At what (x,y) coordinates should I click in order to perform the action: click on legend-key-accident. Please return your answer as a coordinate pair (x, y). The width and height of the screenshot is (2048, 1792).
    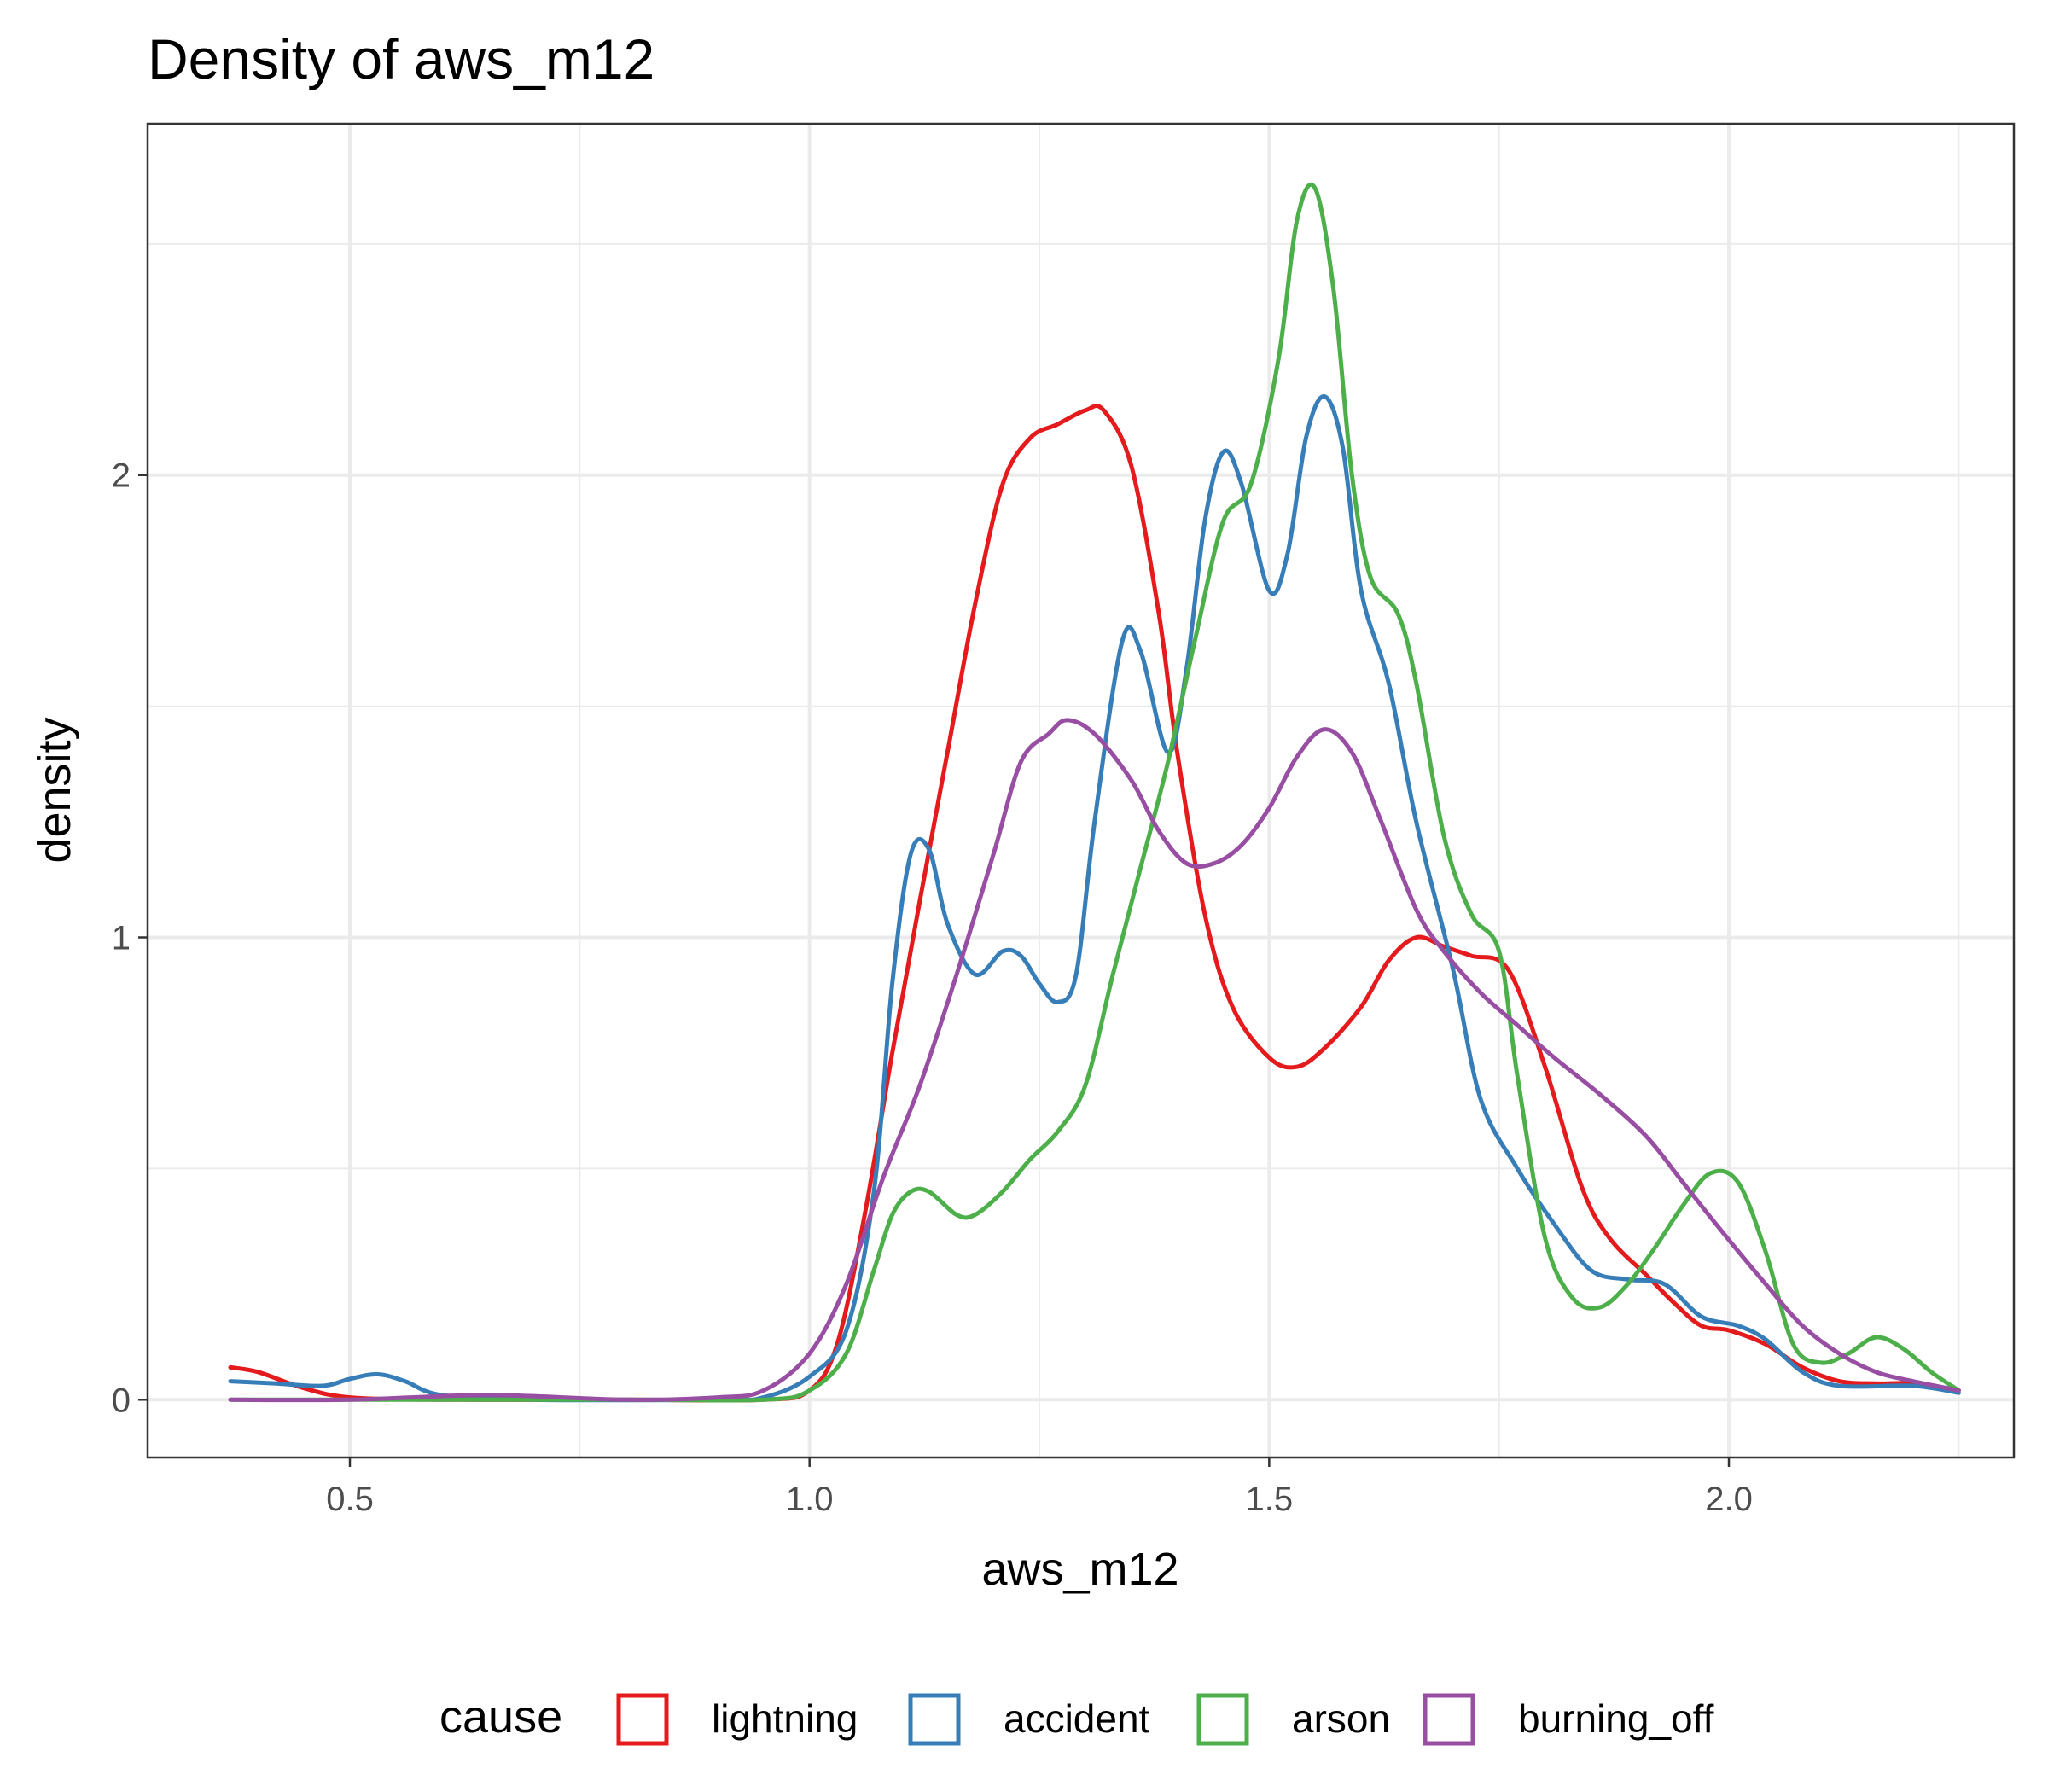
    Looking at the image, I should click on (935, 1719).